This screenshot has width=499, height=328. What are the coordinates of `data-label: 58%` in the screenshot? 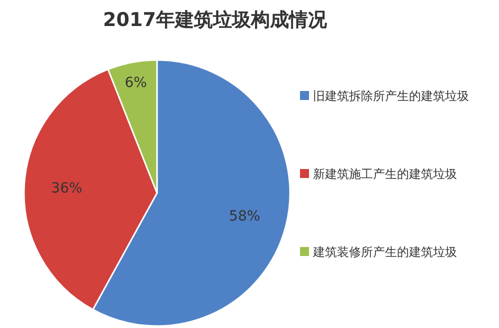 It's located at (244, 216).